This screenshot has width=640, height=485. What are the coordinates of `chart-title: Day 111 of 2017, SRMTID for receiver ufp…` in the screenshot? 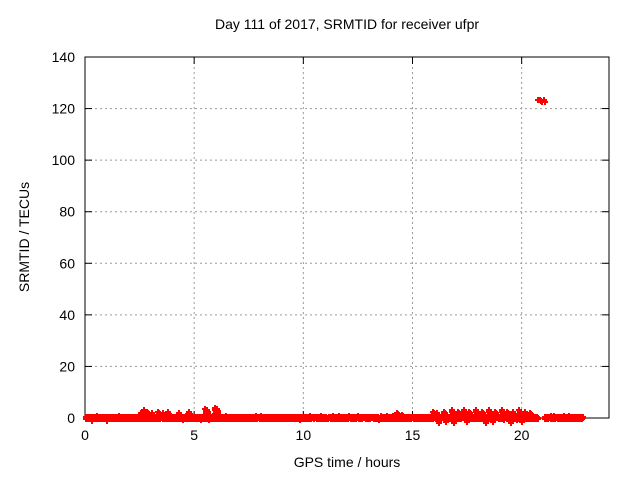 It's located at (347, 24).